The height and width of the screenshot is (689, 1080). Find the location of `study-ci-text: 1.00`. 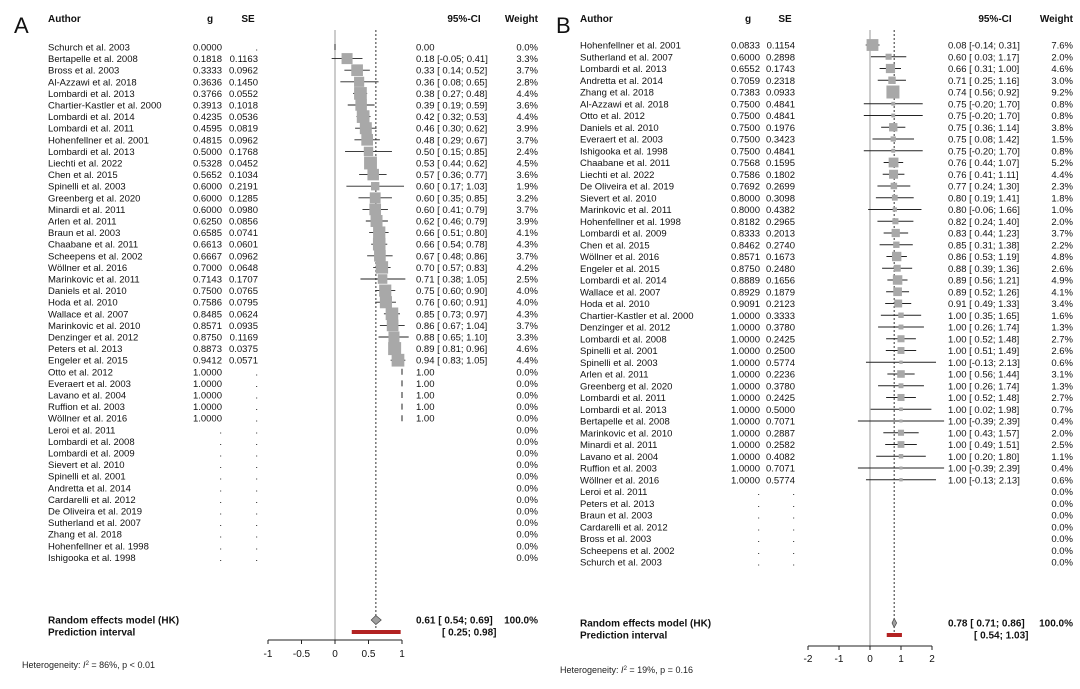

study-ci-text: 1.00 is located at coordinates (425, 419).